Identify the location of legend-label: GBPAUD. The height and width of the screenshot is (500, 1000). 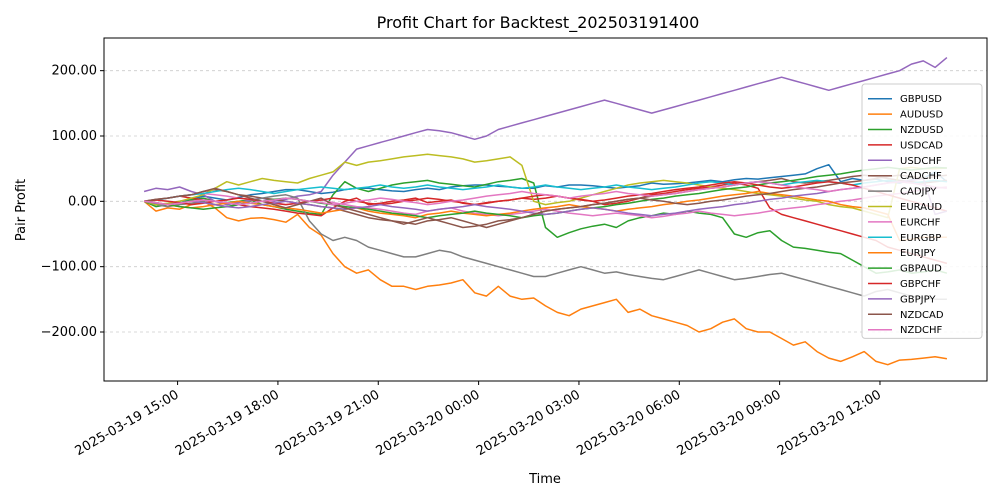
(921, 269).